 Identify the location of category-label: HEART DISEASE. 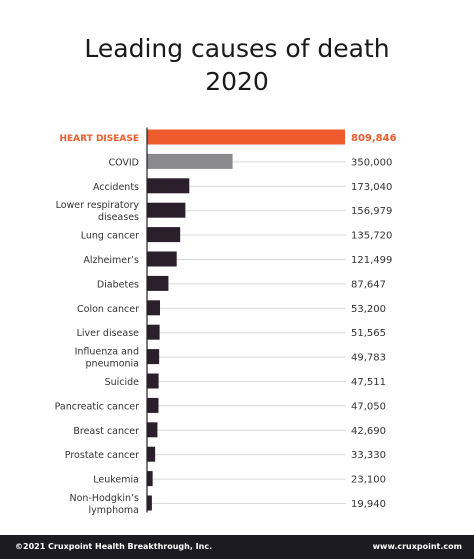
(100, 139).